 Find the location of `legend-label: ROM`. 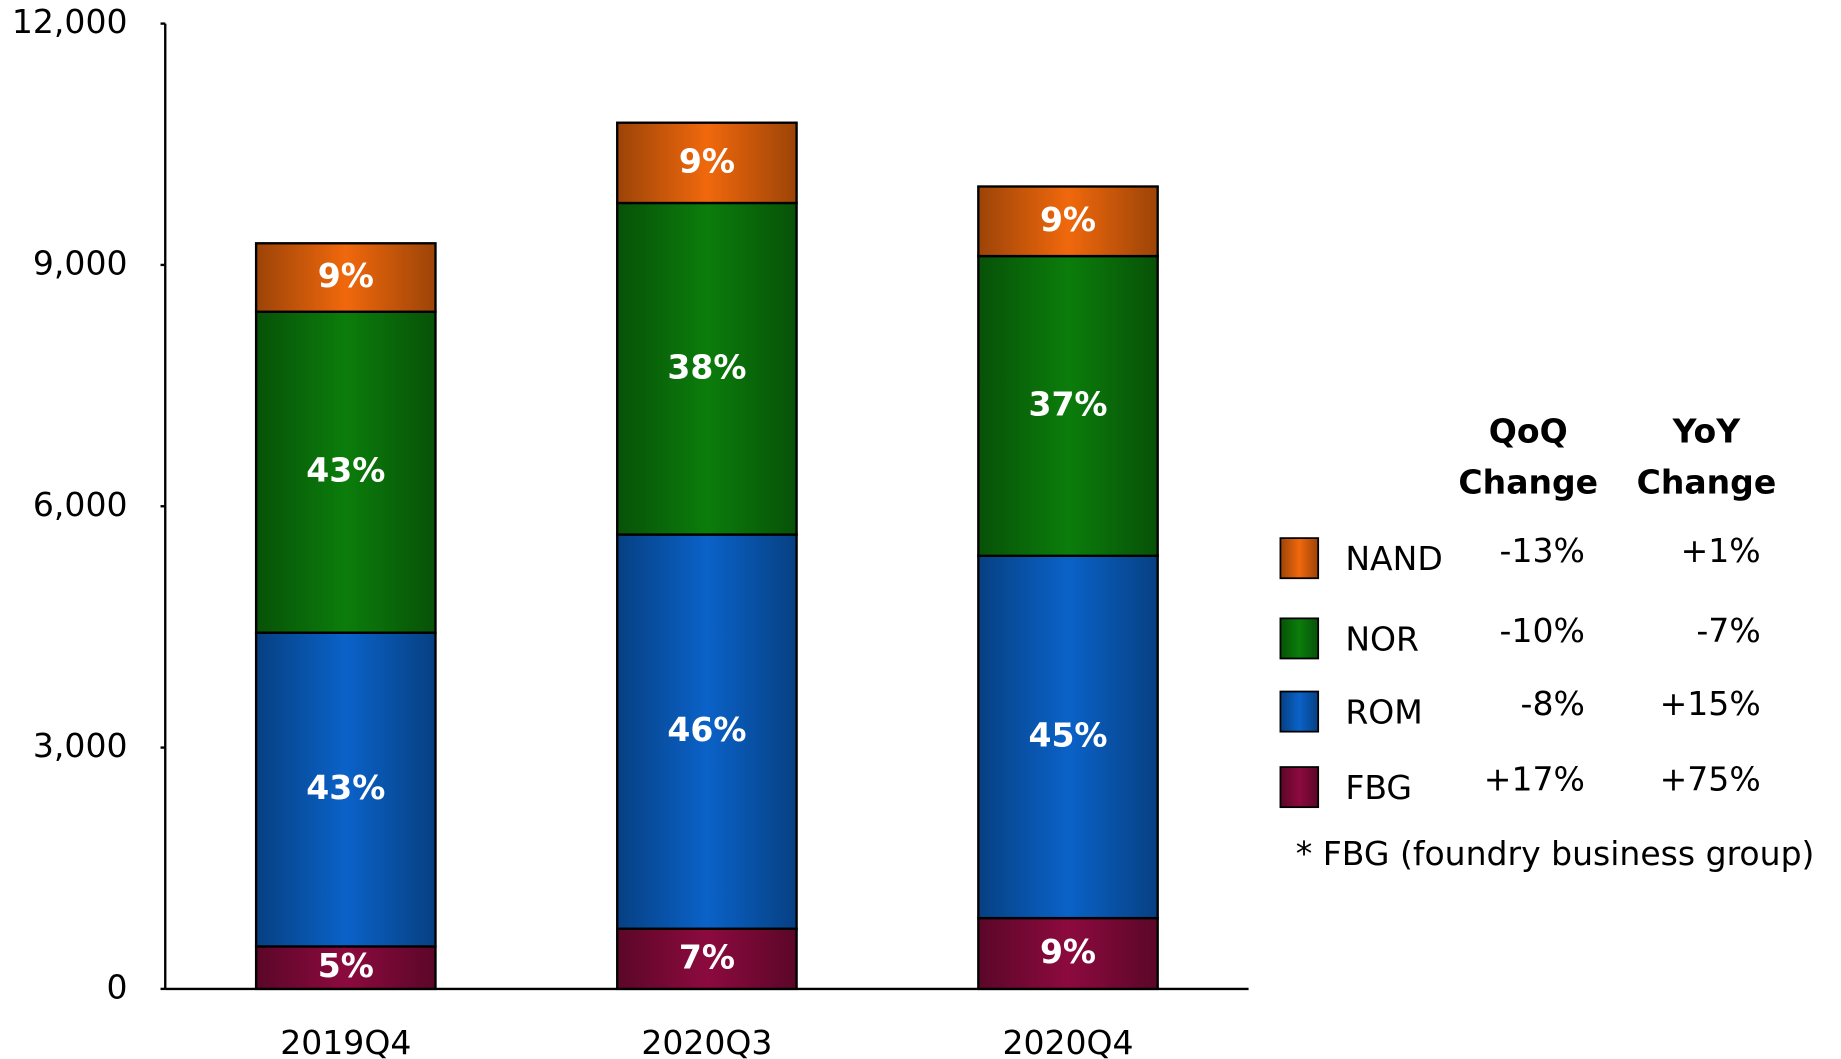

legend-label: ROM is located at coordinates (1383, 711).